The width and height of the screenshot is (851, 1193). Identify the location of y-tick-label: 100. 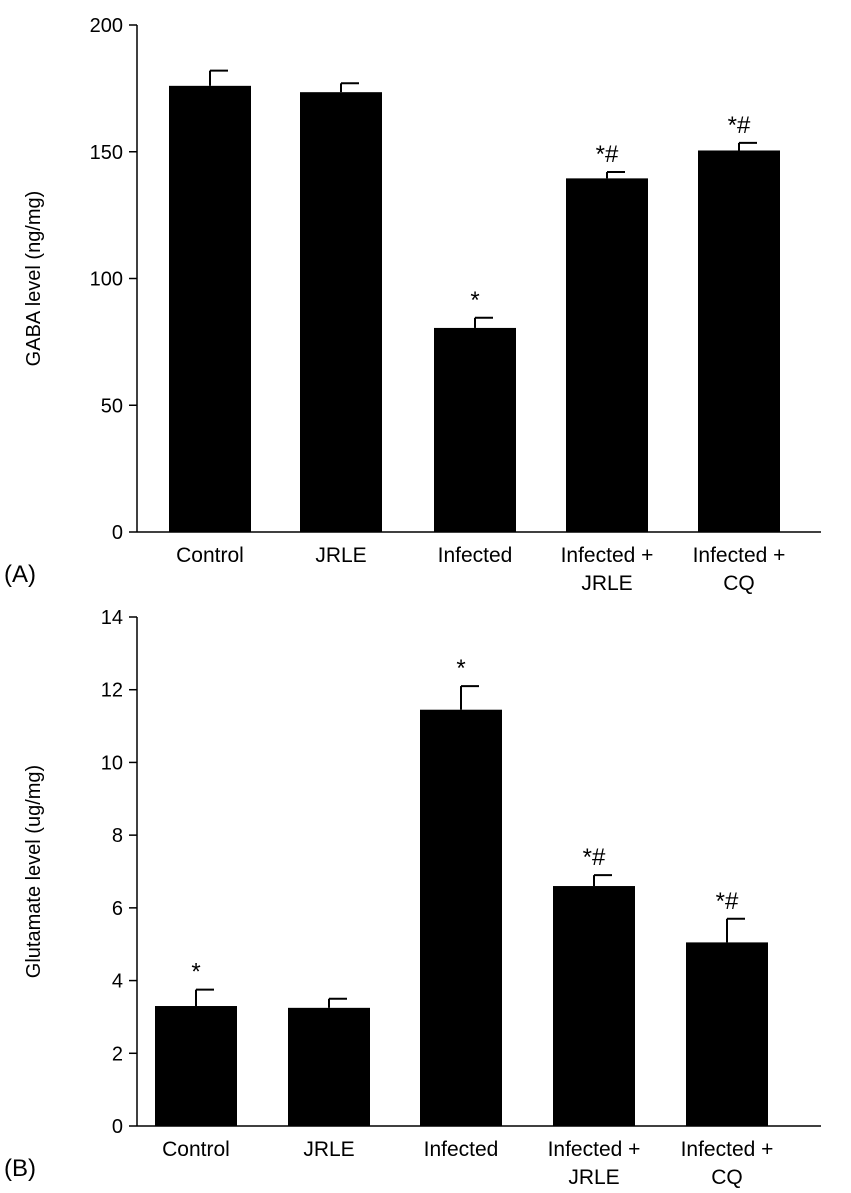
(106, 280).